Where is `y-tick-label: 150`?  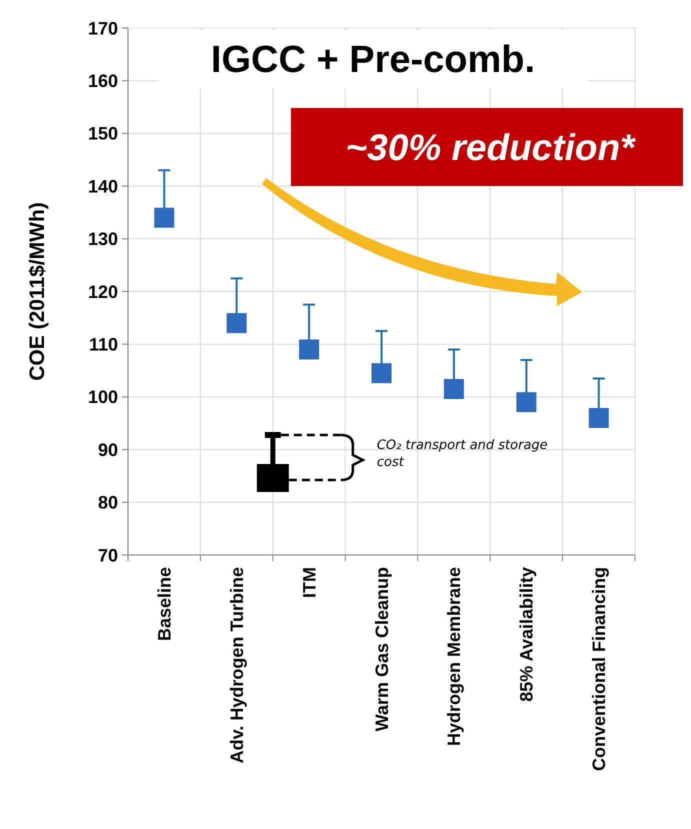 y-tick-label: 150 is located at coordinates (103, 134).